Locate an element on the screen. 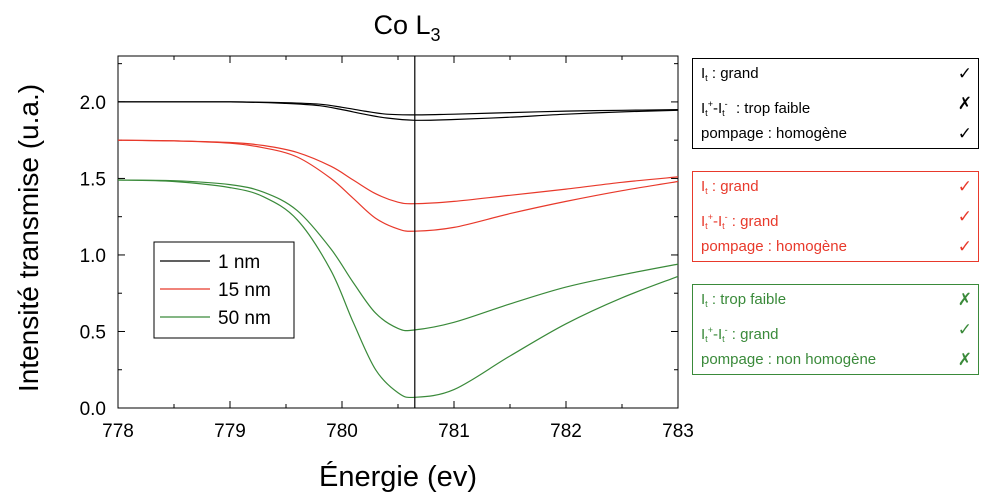 The image size is (982, 498). note-label: It+-It- : trop faible is located at coordinates (756, 108).